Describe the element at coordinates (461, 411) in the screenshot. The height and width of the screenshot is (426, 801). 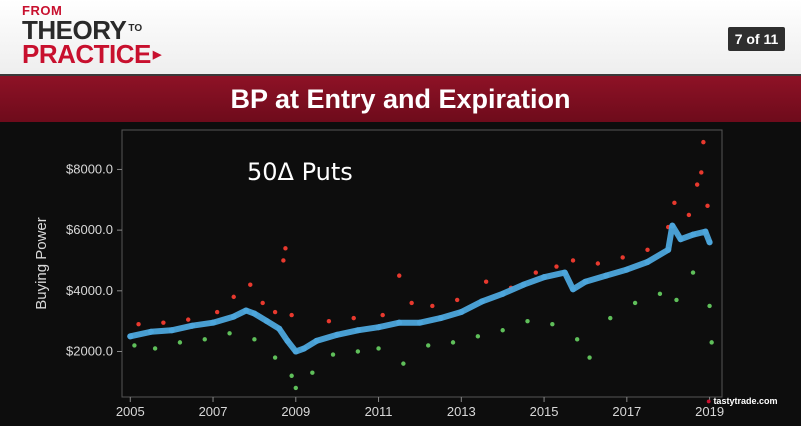
I see `x-tick-label: 2013` at that location.